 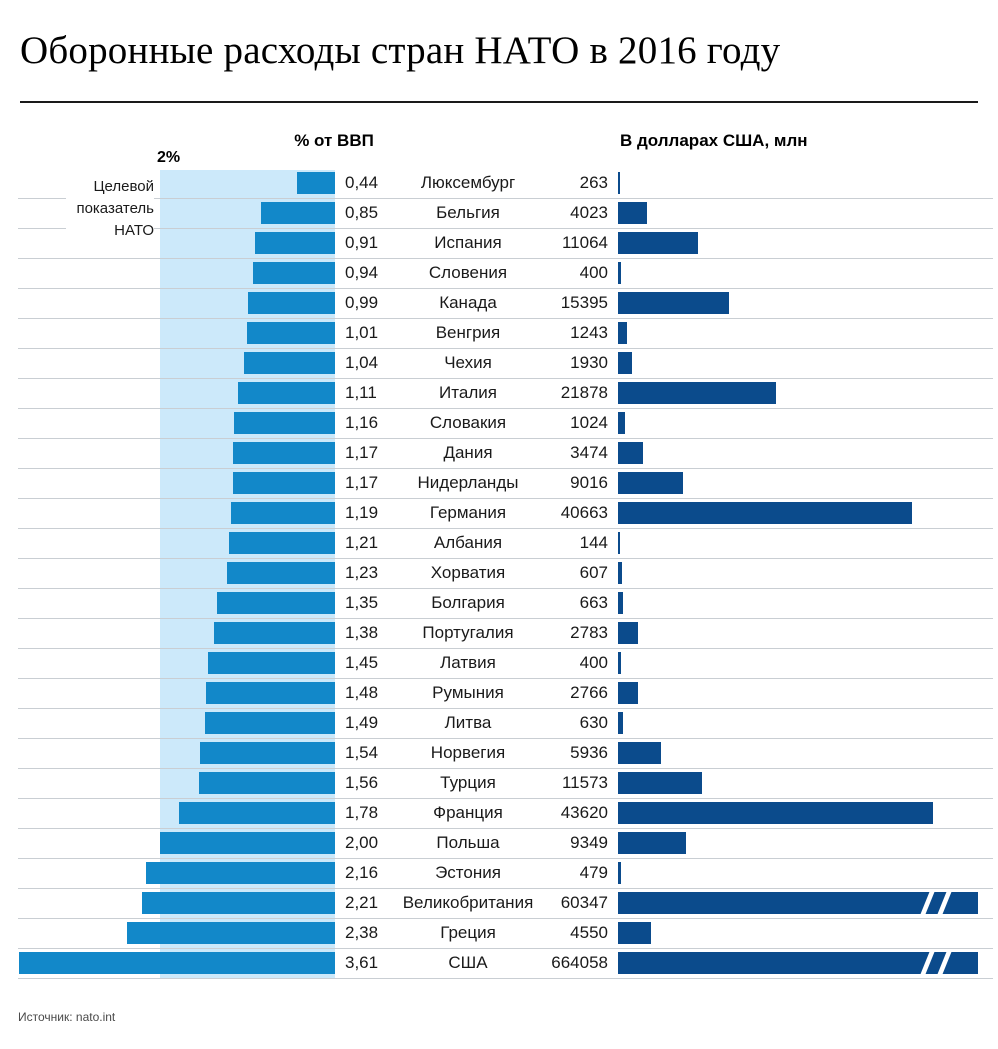 I want to click on country-label: Словения, so click(x=468, y=272).